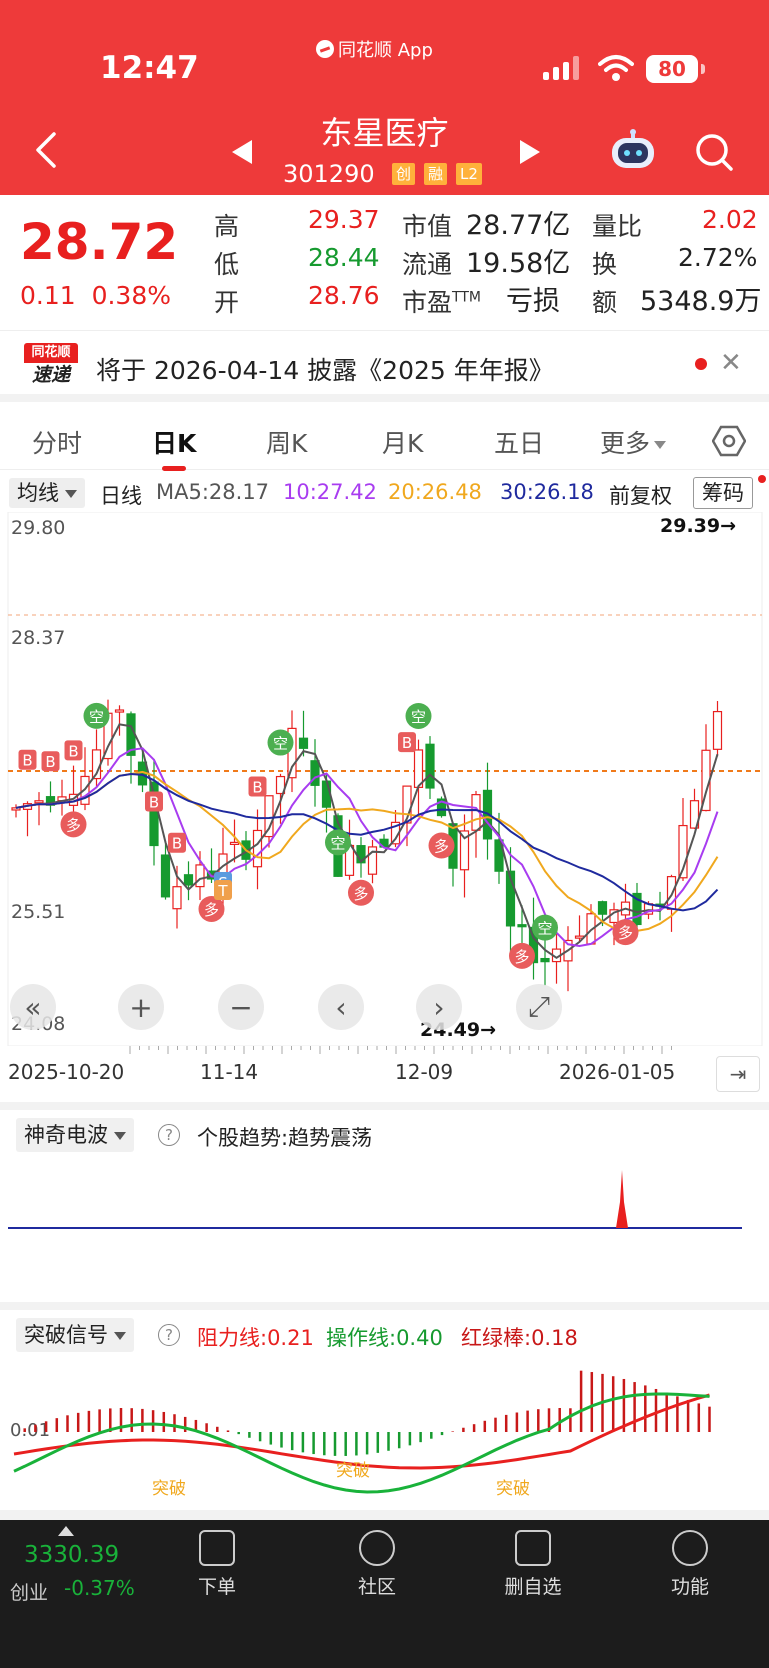 The image size is (769, 1668). I want to click on nav-community: 社区, so click(377, 1564).